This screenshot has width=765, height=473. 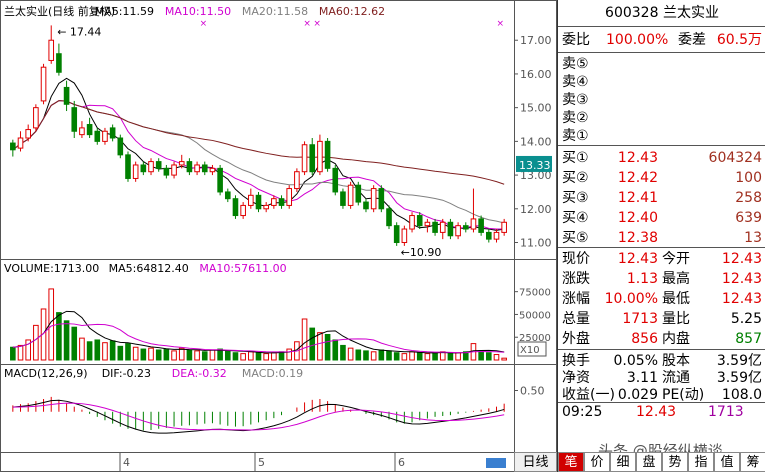 I want to click on buy-volume: 100, so click(x=748, y=178).